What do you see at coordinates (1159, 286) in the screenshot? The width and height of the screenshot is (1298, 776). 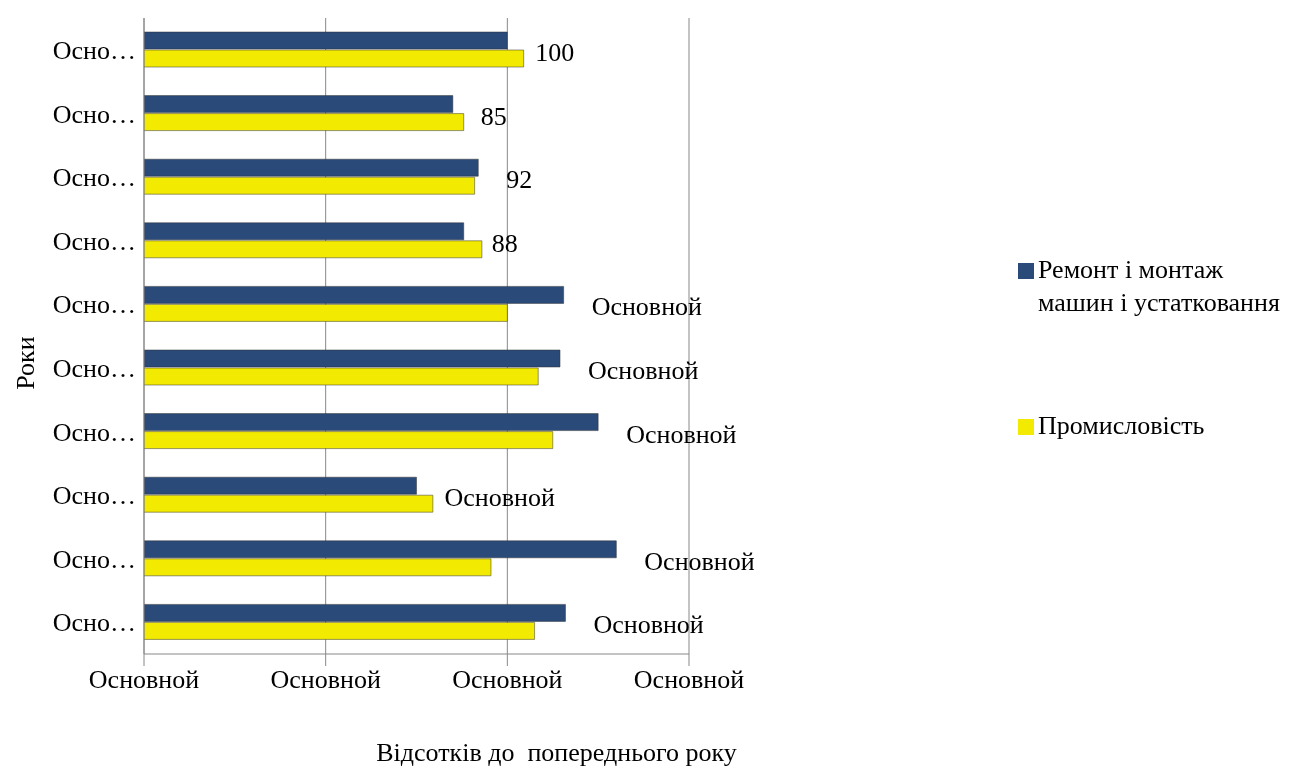 I see `legend-label: Ремонт і монтаж машин і устатковання` at bounding box center [1159, 286].